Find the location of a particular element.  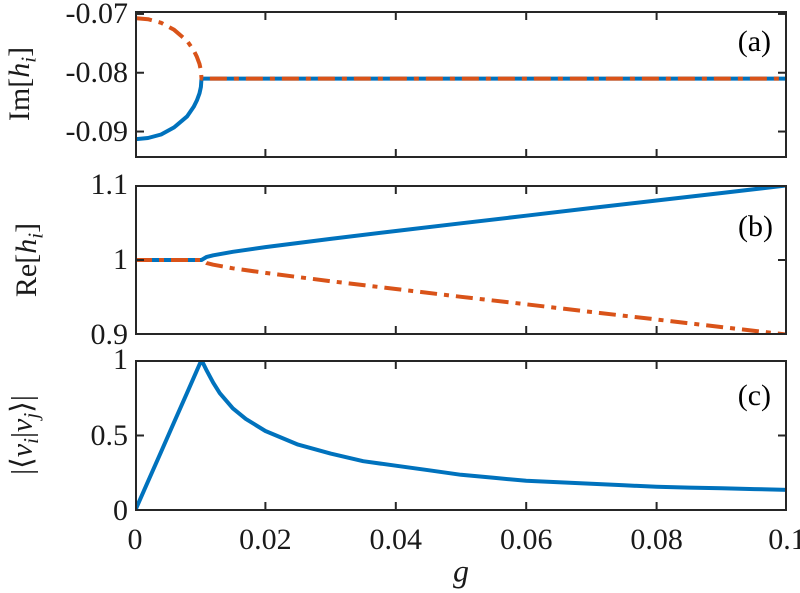

panel-c-letter: (c) is located at coordinates (754, 395).